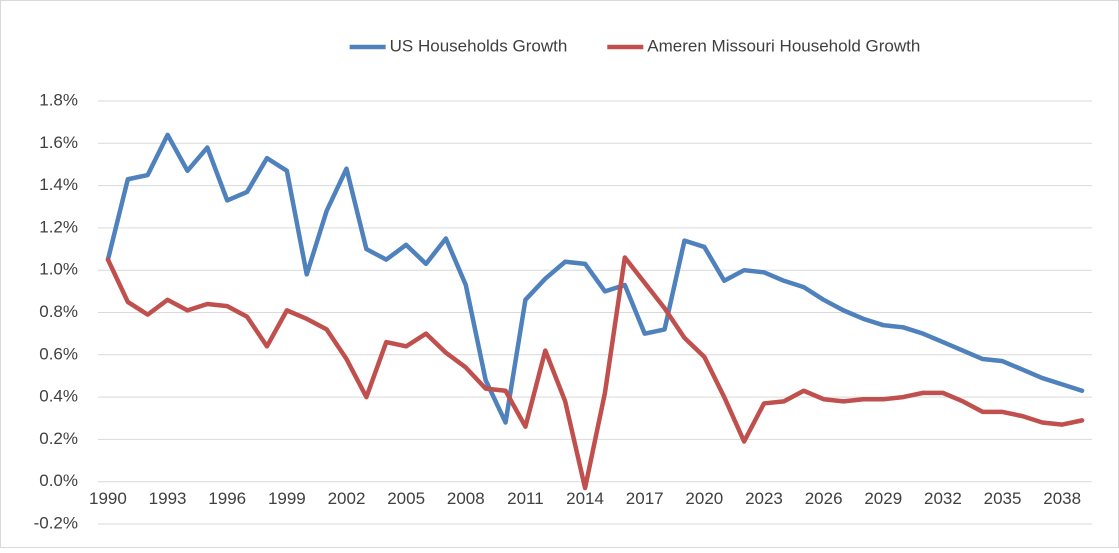 The height and width of the screenshot is (553, 1119). What do you see at coordinates (58, 142) in the screenshot?
I see `y-tick-label: 1.6%` at bounding box center [58, 142].